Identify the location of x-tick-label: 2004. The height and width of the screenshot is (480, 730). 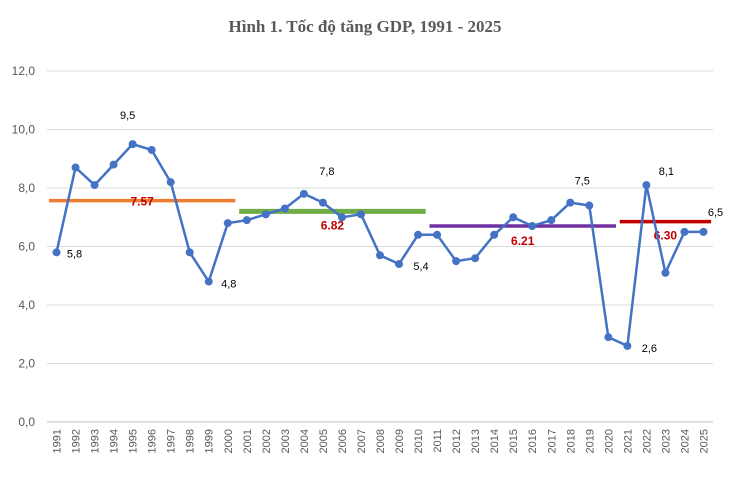
(305, 441).